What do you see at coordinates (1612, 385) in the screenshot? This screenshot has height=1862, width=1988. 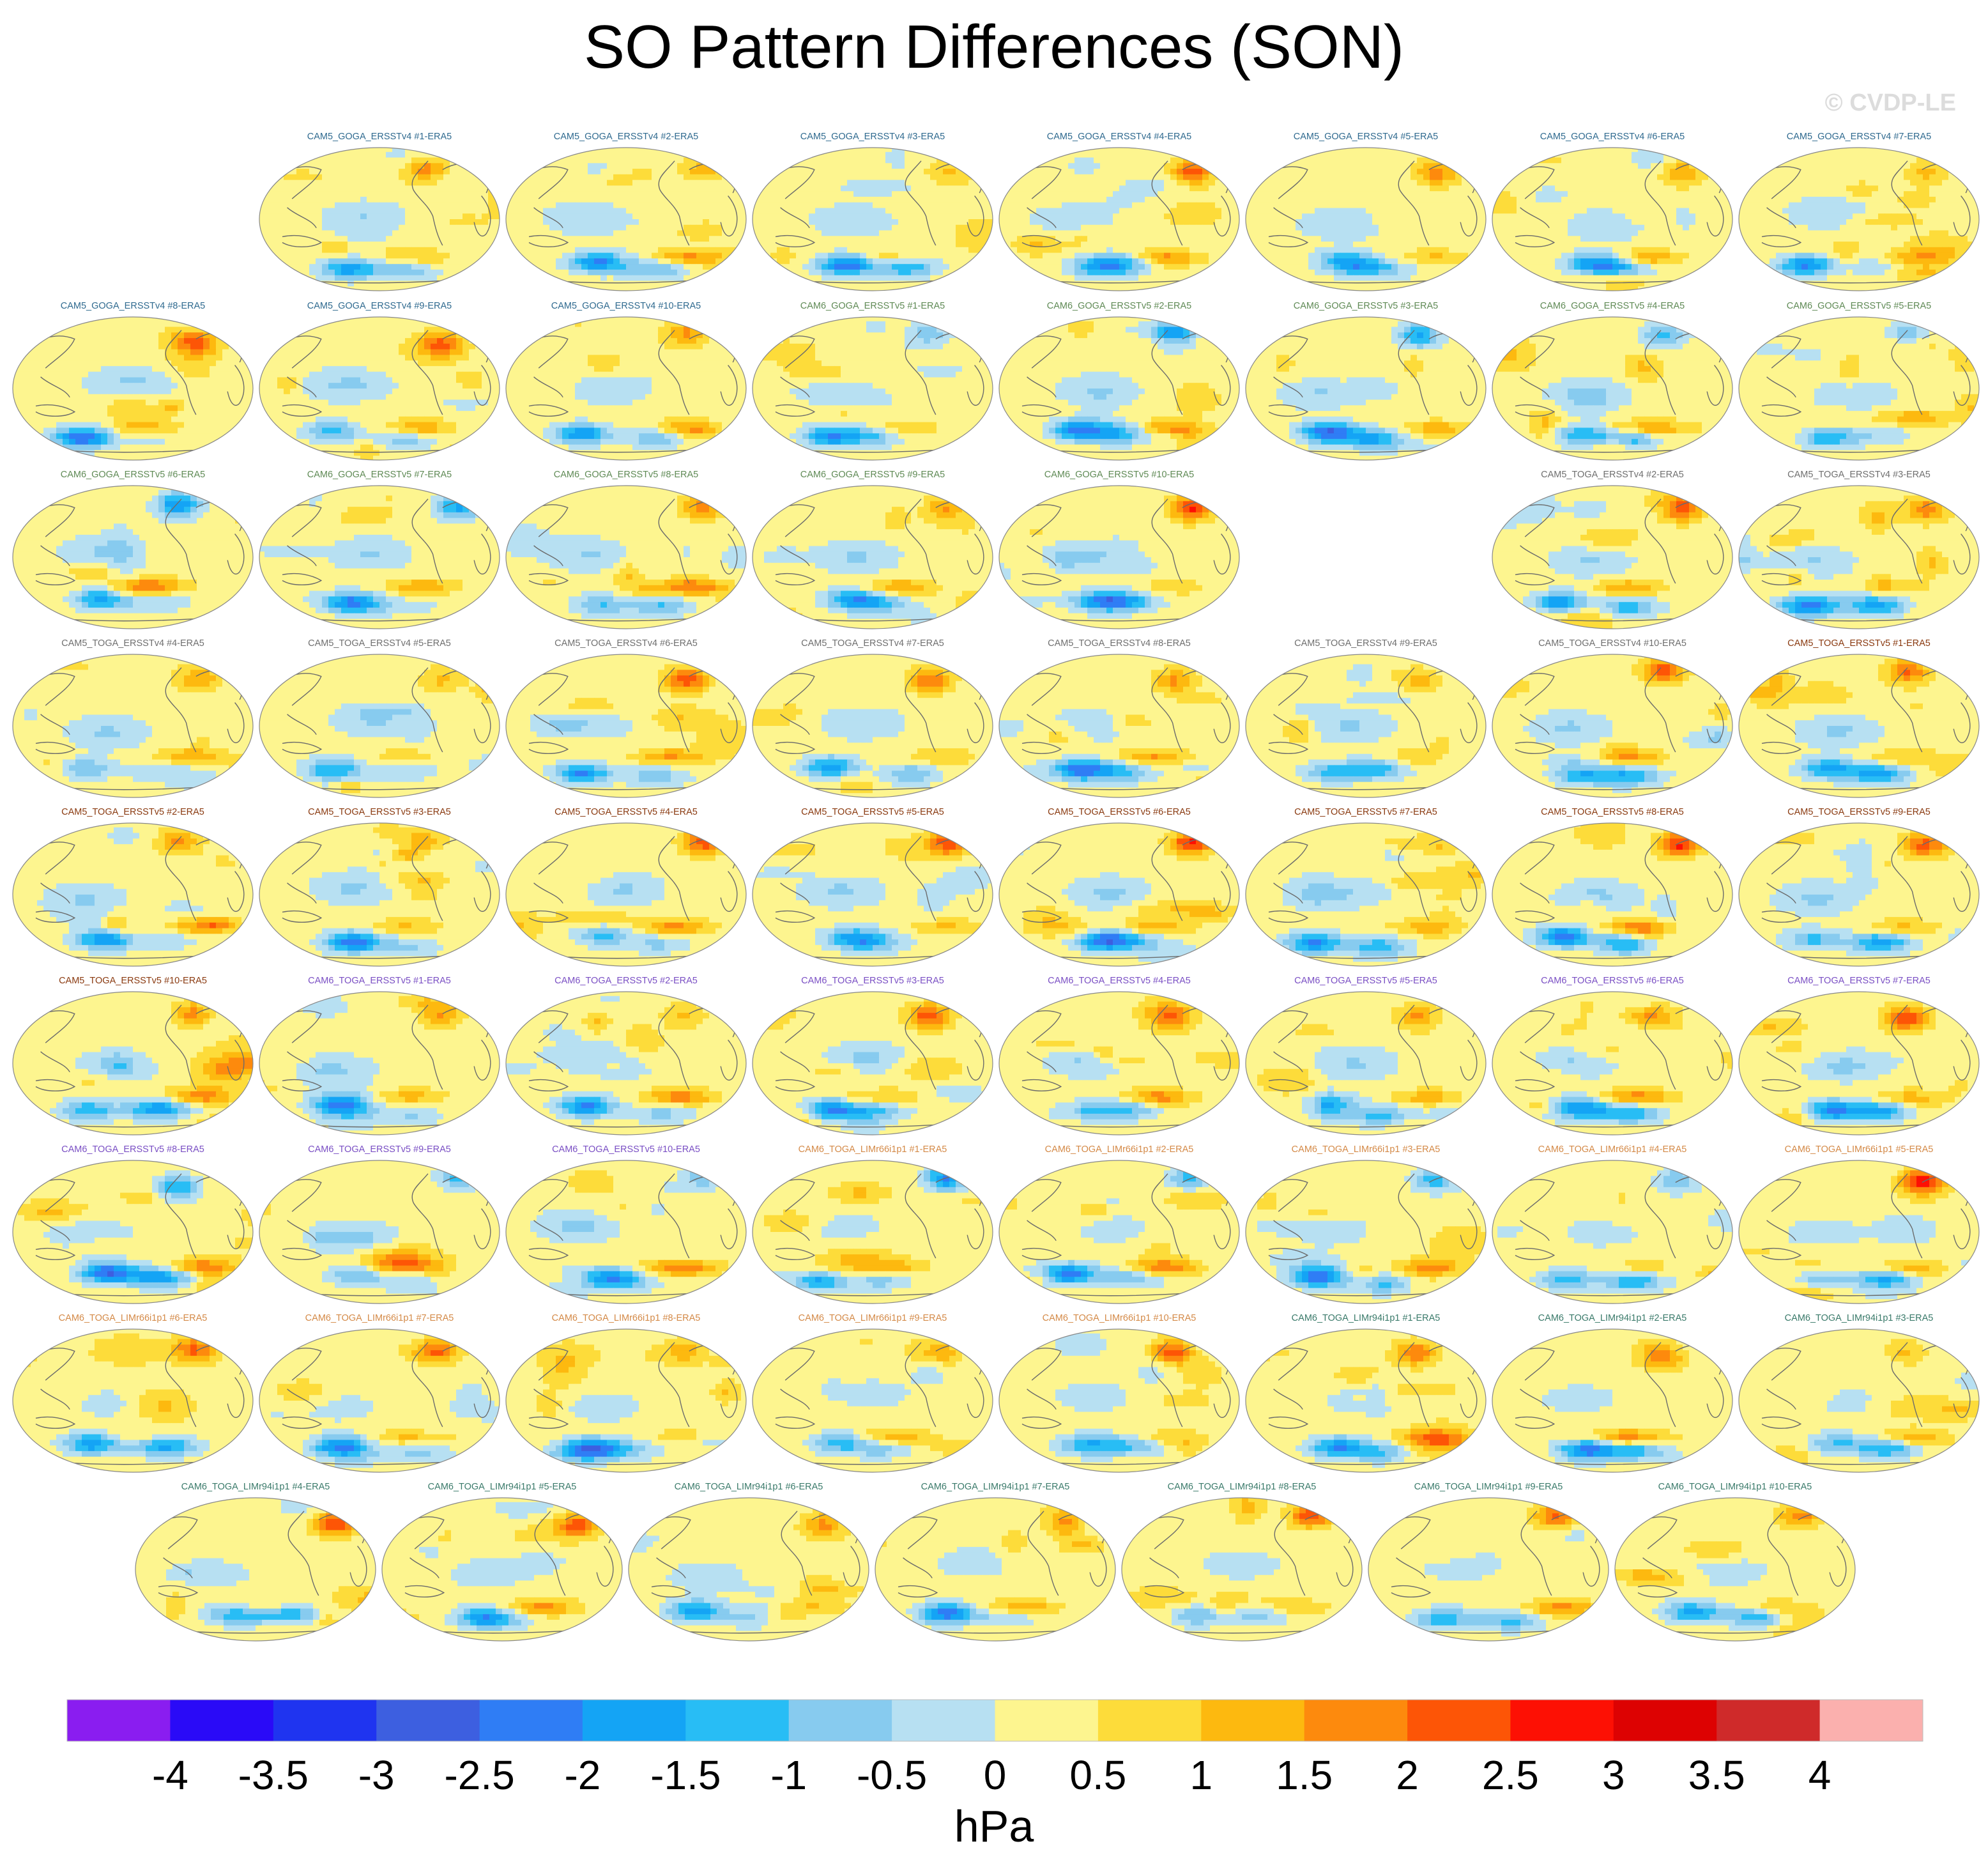 I see `map-panel: CAM6_GOGA_ERSSTv5 #4-ERA5` at bounding box center [1612, 385].